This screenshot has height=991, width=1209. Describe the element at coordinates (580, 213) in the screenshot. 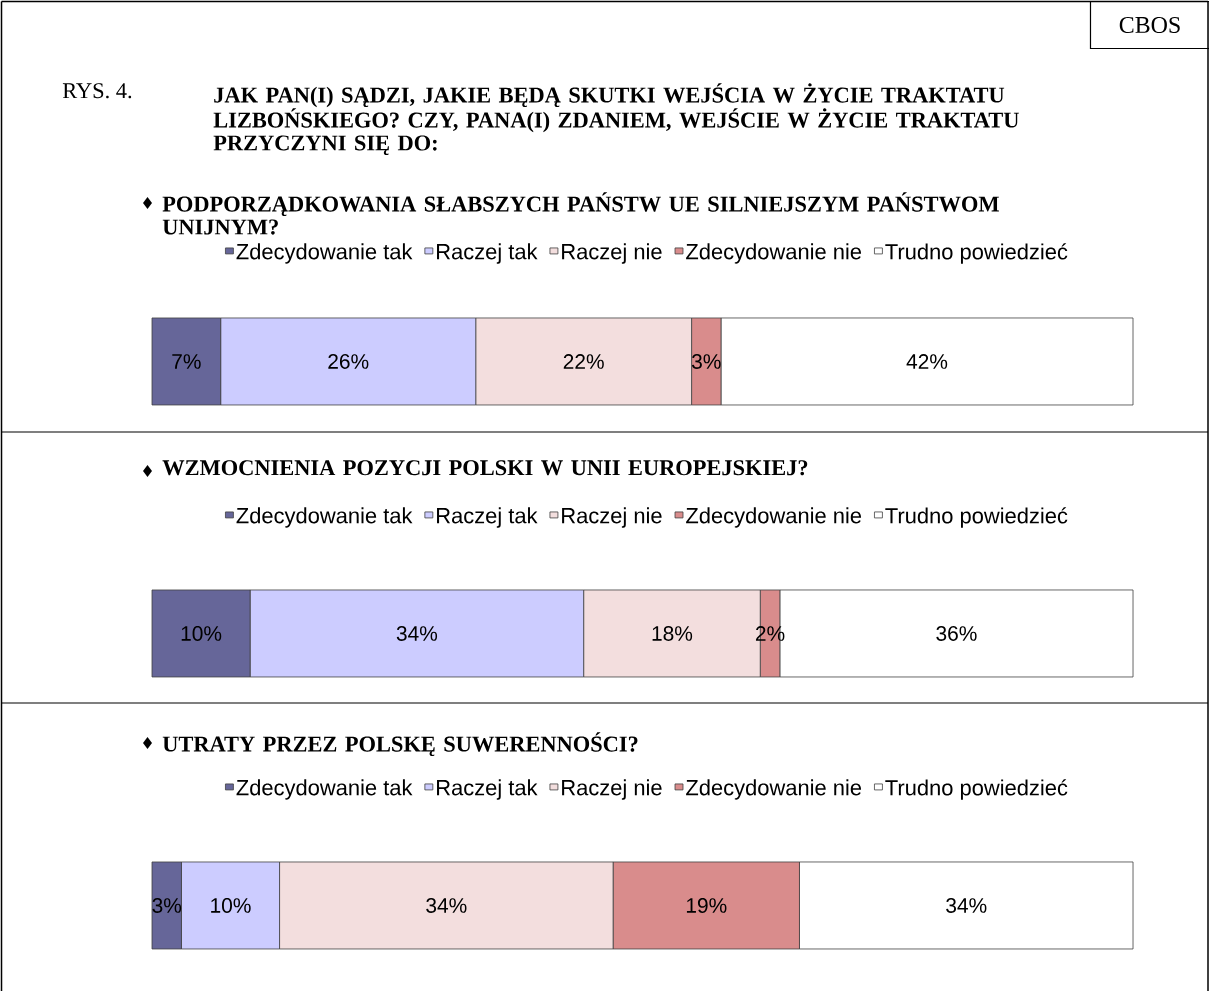

I see `chart-subtitle: PODPORZĄDKOWANIA SŁABSZYCH PAŃSTW UE SILNIEJSZYM PAŃSTWOM UNIJNYM?` at that location.